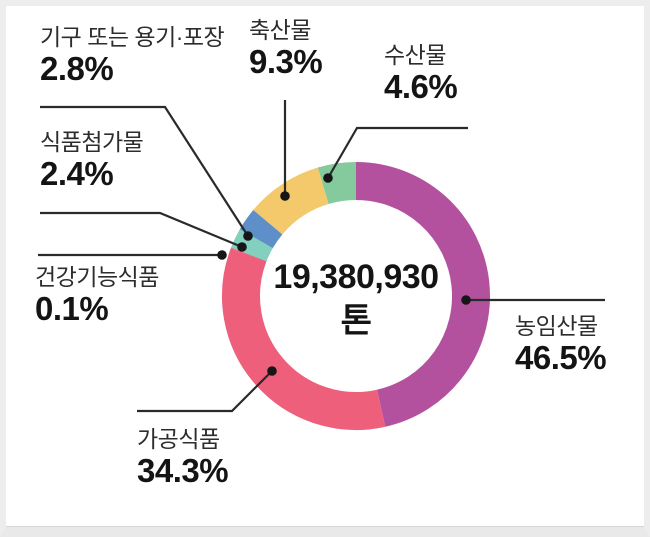 This screenshot has height=537, width=650. Describe the element at coordinates (132, 37) in the screenshot. I see `segment-label: 기구 또는 용기·포장` at that location.